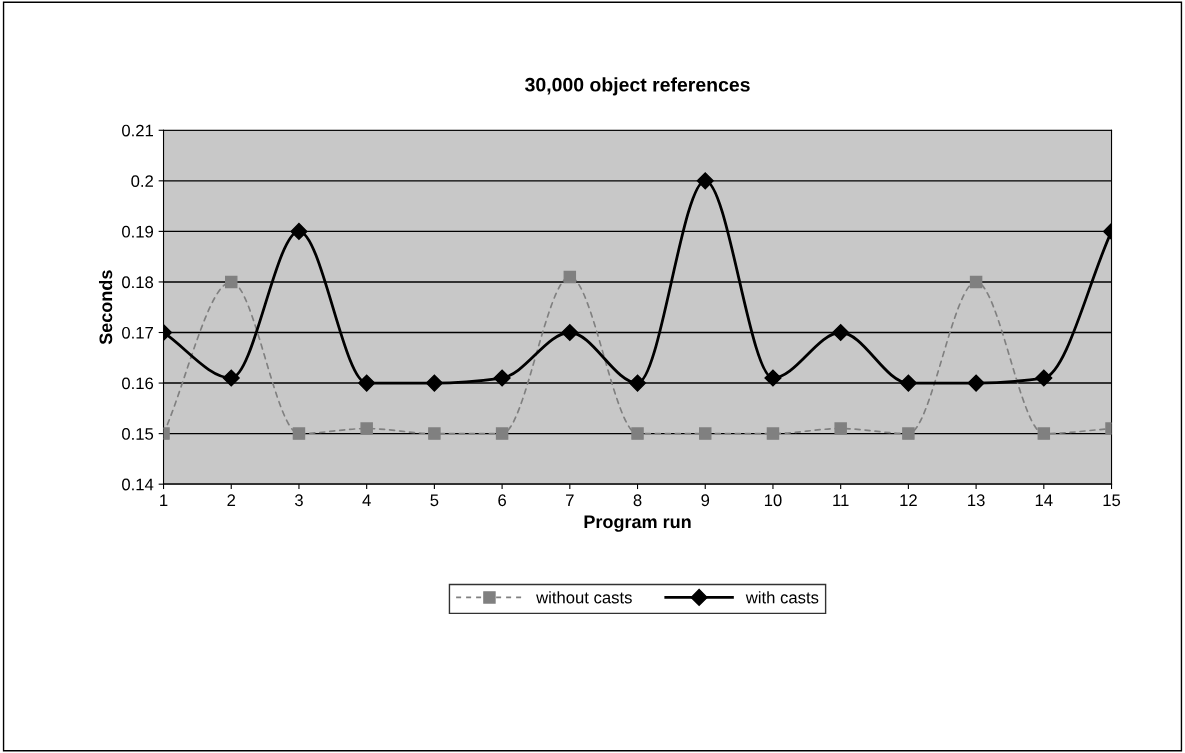  What do you see at coordinates (137, 130) in the screenshot?
I see `y-tick-label: 0.21` at bounding box center [137, 130].